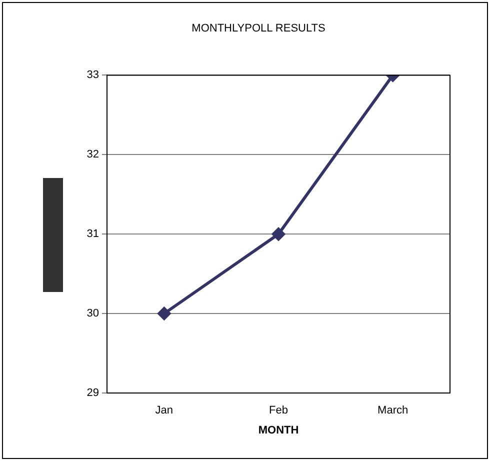 Image resolution: width=490 pixels, height=461 pixels. I want to click on x-tick-label: Feb, so click(278, 410).